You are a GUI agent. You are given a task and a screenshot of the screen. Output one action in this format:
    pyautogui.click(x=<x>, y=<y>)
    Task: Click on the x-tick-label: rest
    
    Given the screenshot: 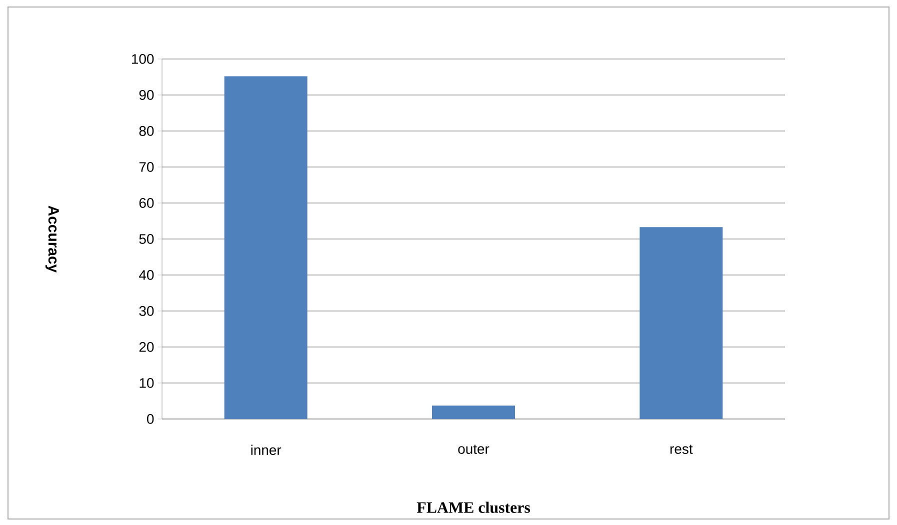 What is the action you would take?
    pyautogui.click(x=681, y=449)
    